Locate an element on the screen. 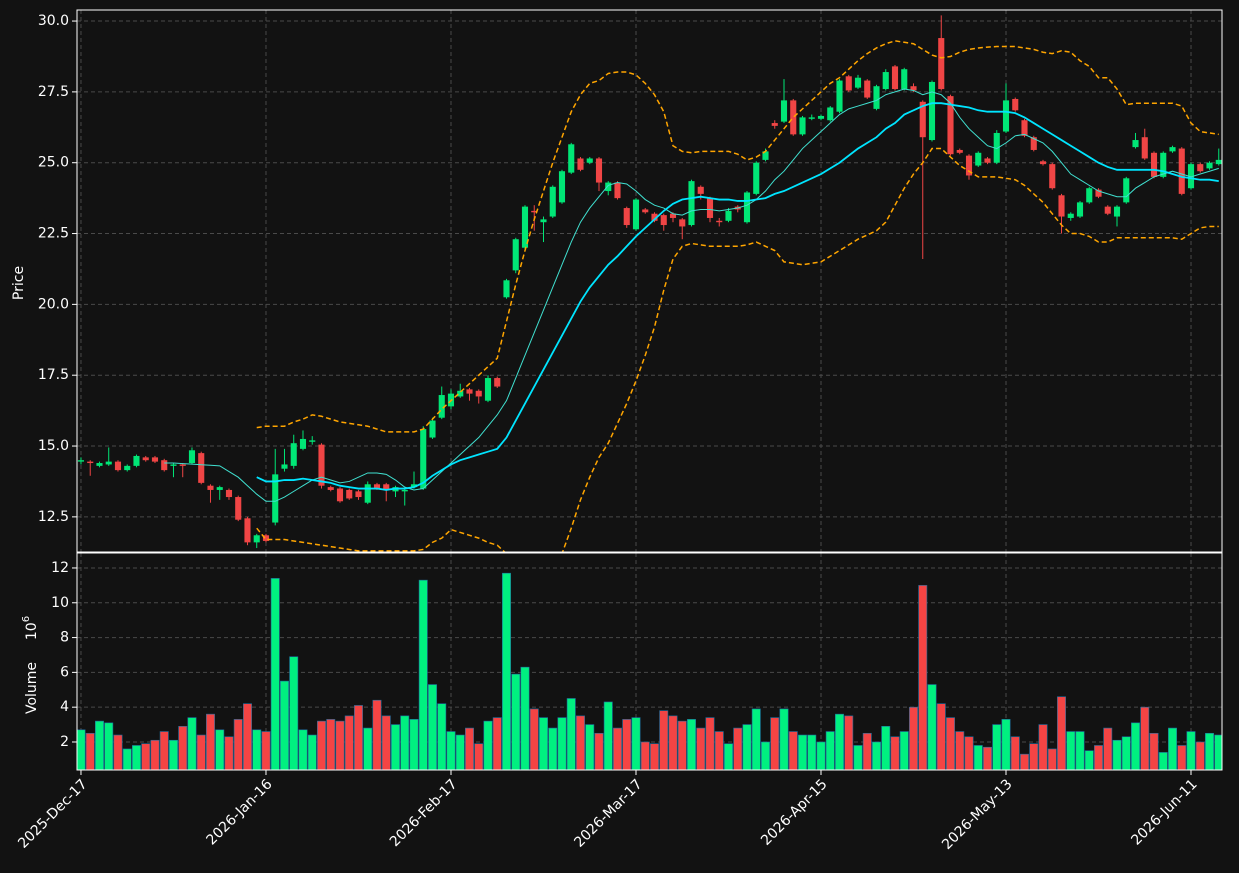 Image resolution: width=1239 pixels, height=873 pixels. y-tick-label: 25.0 is located at coordinates (53, 163).